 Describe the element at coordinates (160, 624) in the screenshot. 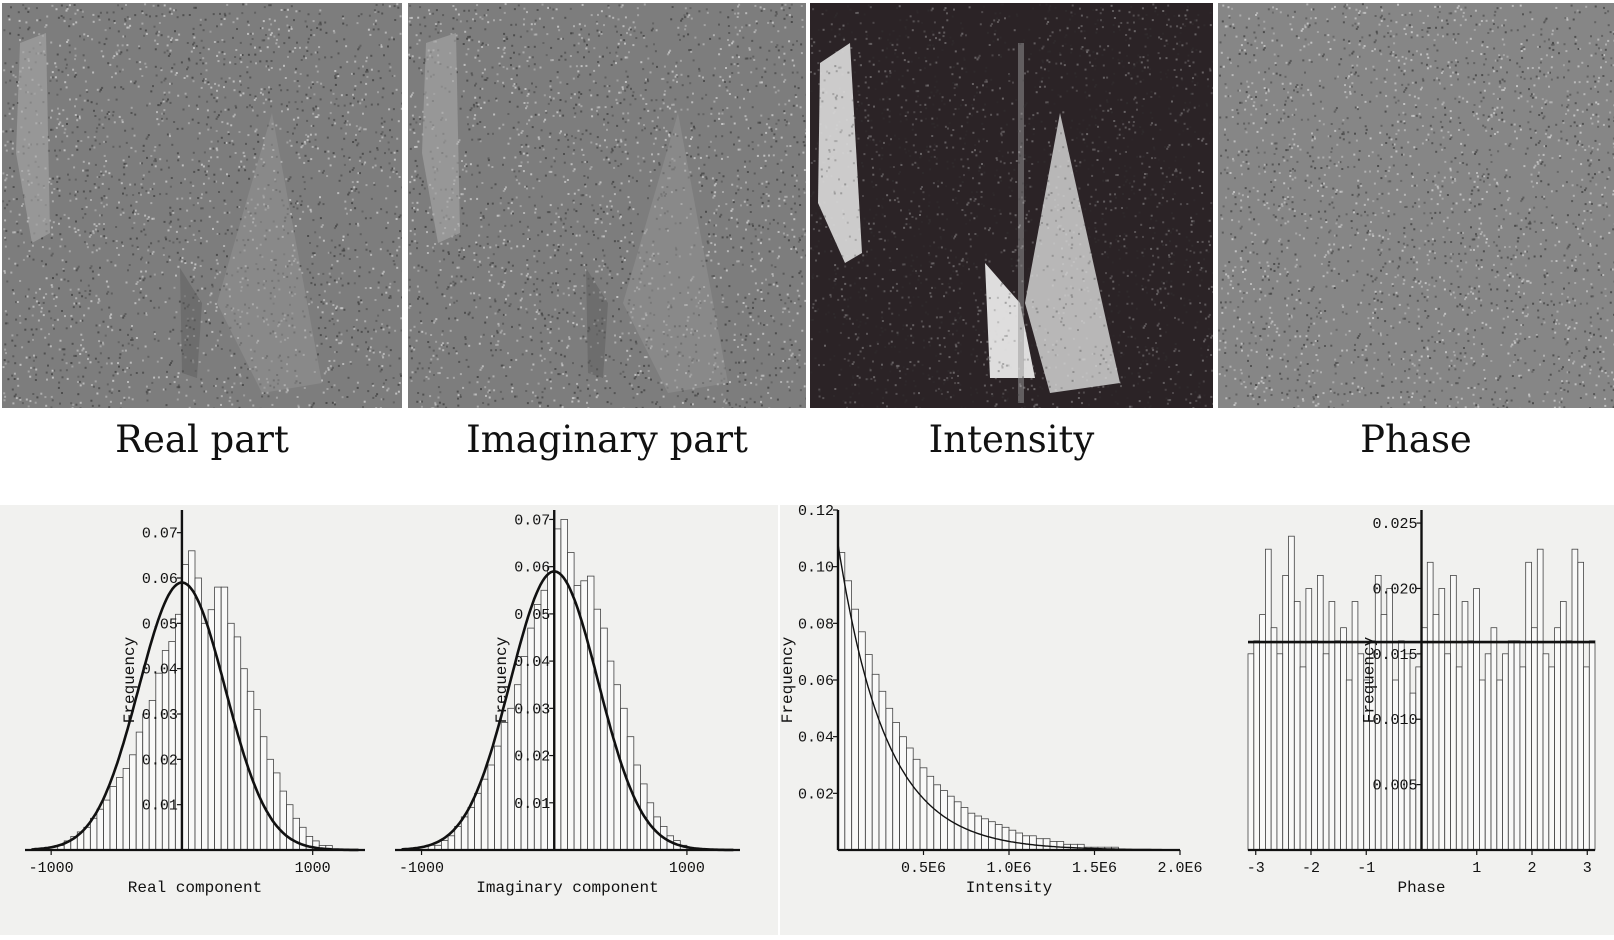

I see `y-tick-label: 0.05` at that location.